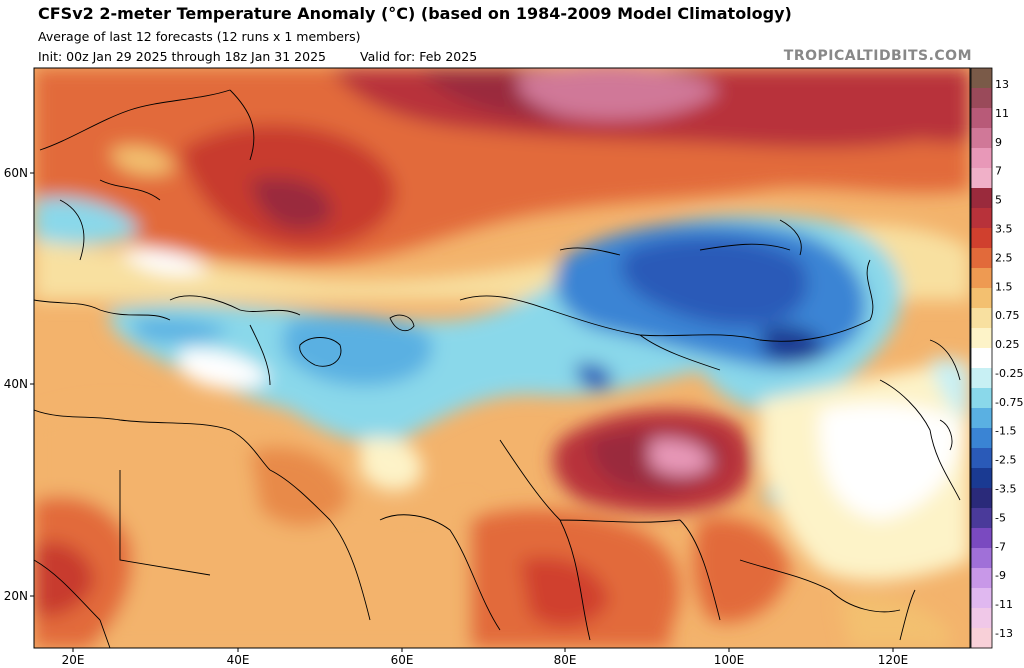  What do you see at coordinates (1004, 286) in the screenshot?
I see `colorbar-label: 1.5` at bounding box center [1004, 286].